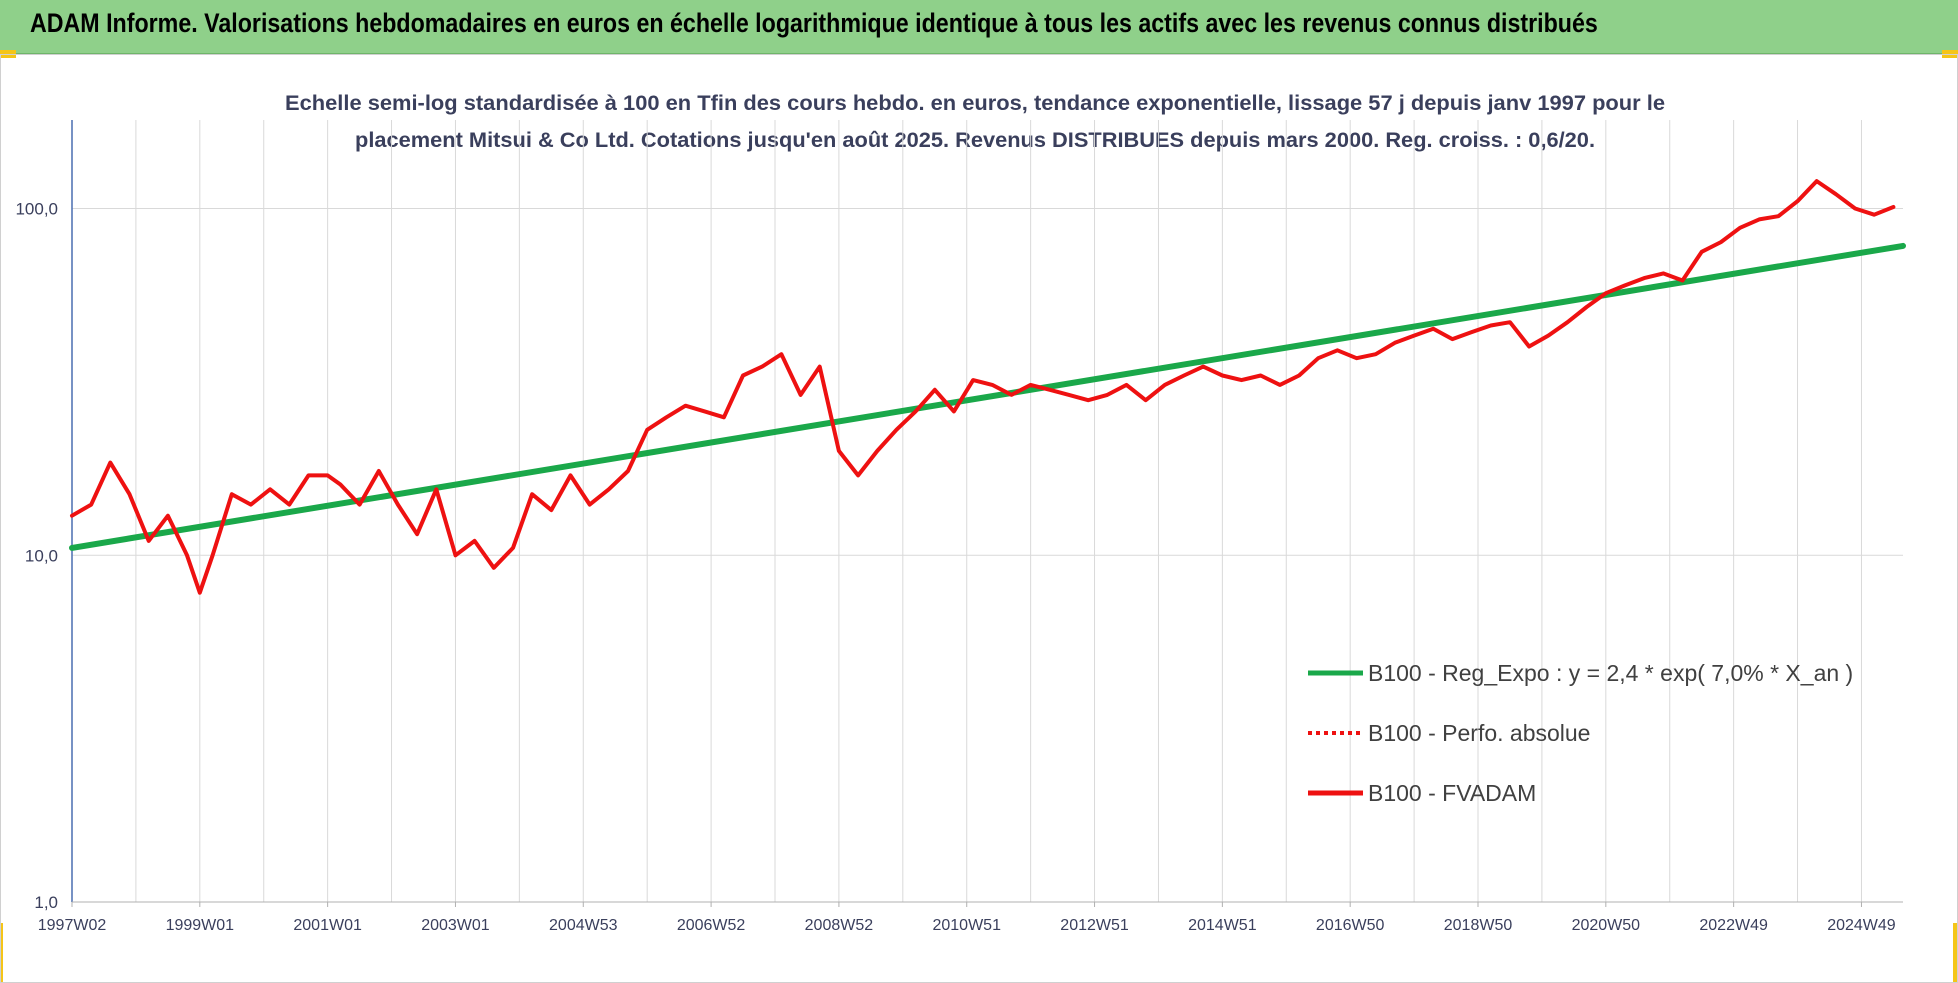  What do you see at coordinates (1606, 925) in the screenshot?
I see `x-tick-label: 2020W50` at bounding box center [1606, 925].